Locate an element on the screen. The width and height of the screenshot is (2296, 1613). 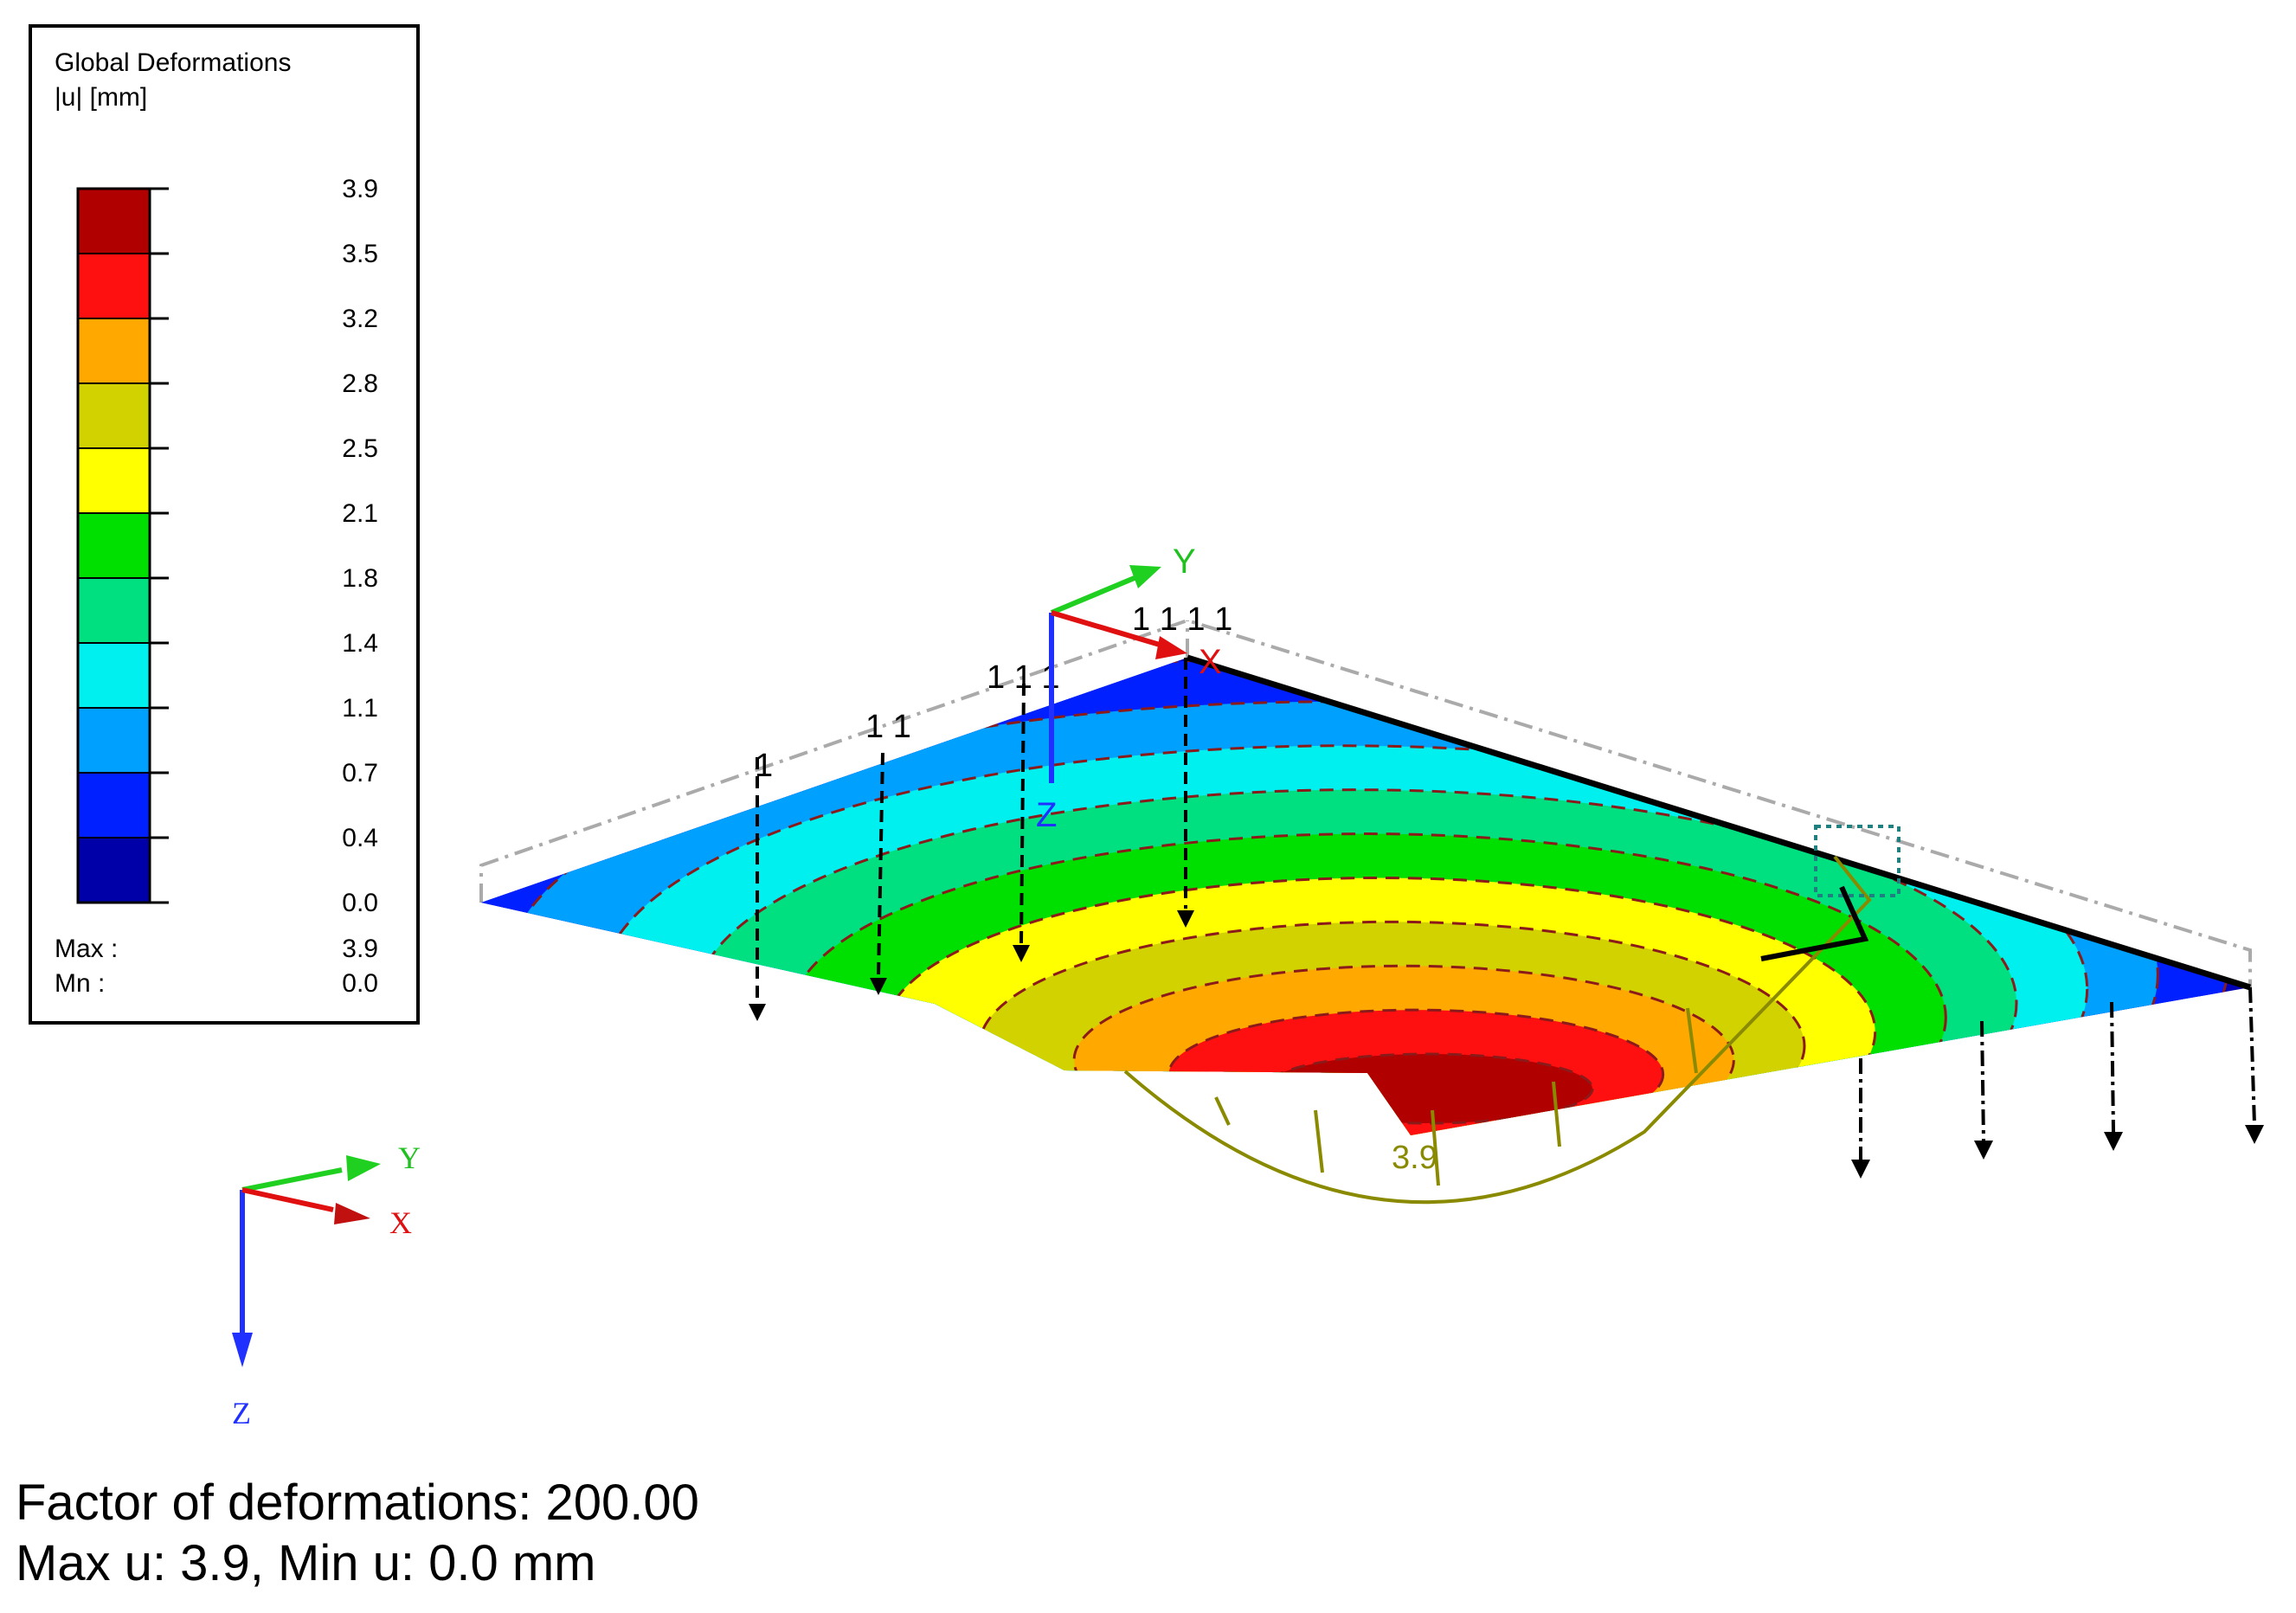
legend-color-scale is located at coordinates (113, 545).